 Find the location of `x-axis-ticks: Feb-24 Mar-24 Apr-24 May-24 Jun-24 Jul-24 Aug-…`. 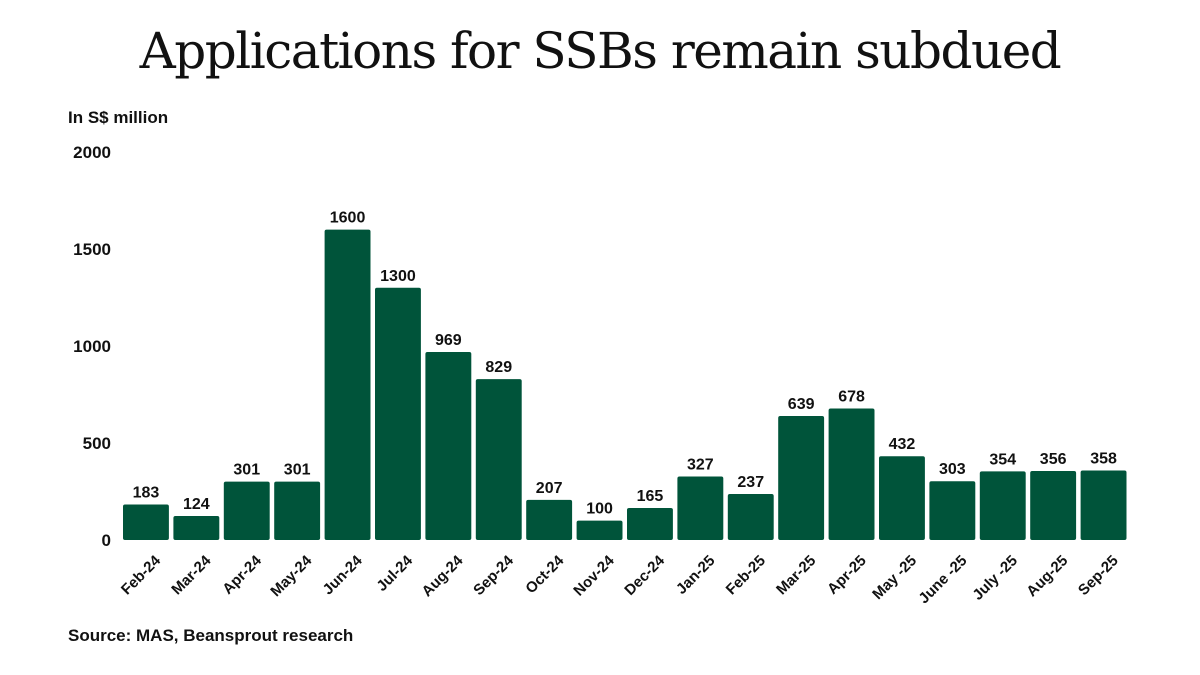

x-axis-ticks: Feb-24 Mar-24 Apr-24 May-24 Jun-24 Jul-24 Aug-… is located at coordinates (620, 580).